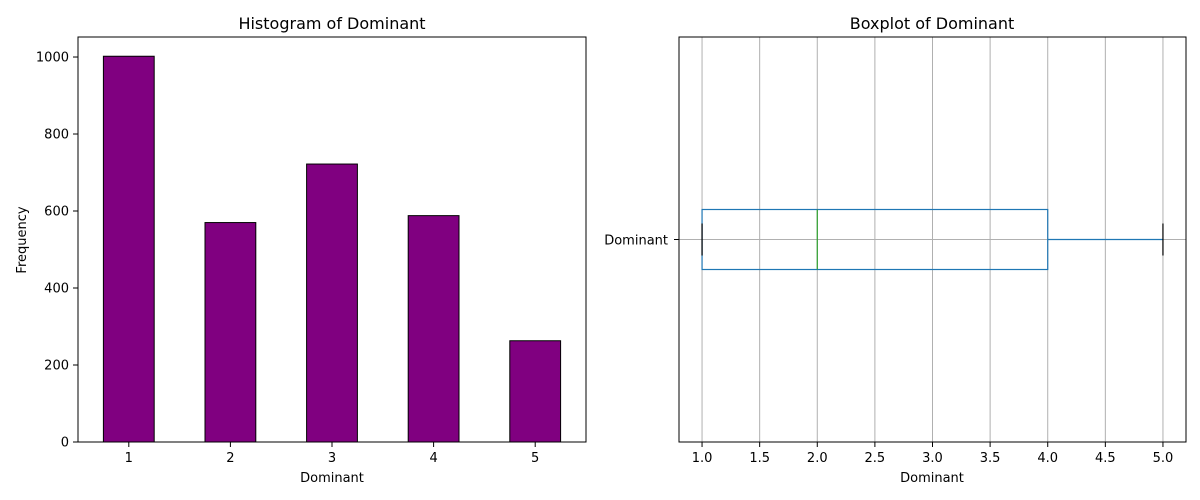 The width and height of the screenshot is (1200, 500). What do you see at coordinates (331, 23) in the screenshot?
I see `histogram-title: Histogram of Dominant` at bounding box center [331, 23].